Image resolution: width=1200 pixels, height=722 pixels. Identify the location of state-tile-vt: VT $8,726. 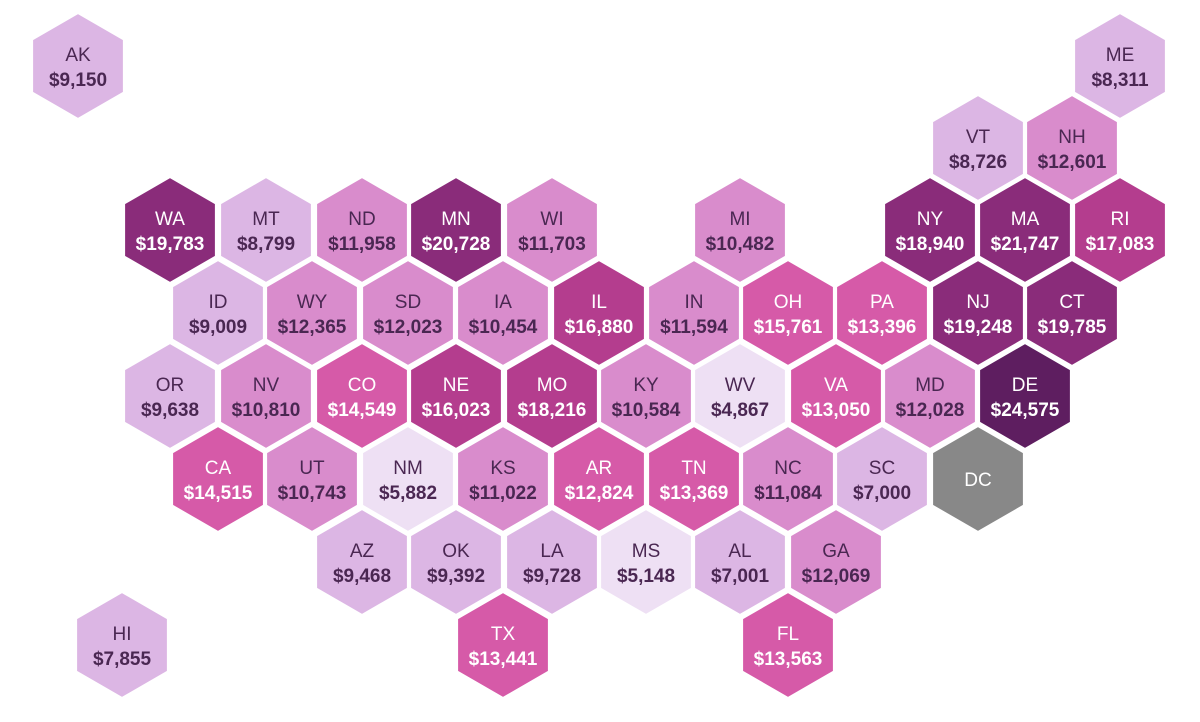
(978, 148).